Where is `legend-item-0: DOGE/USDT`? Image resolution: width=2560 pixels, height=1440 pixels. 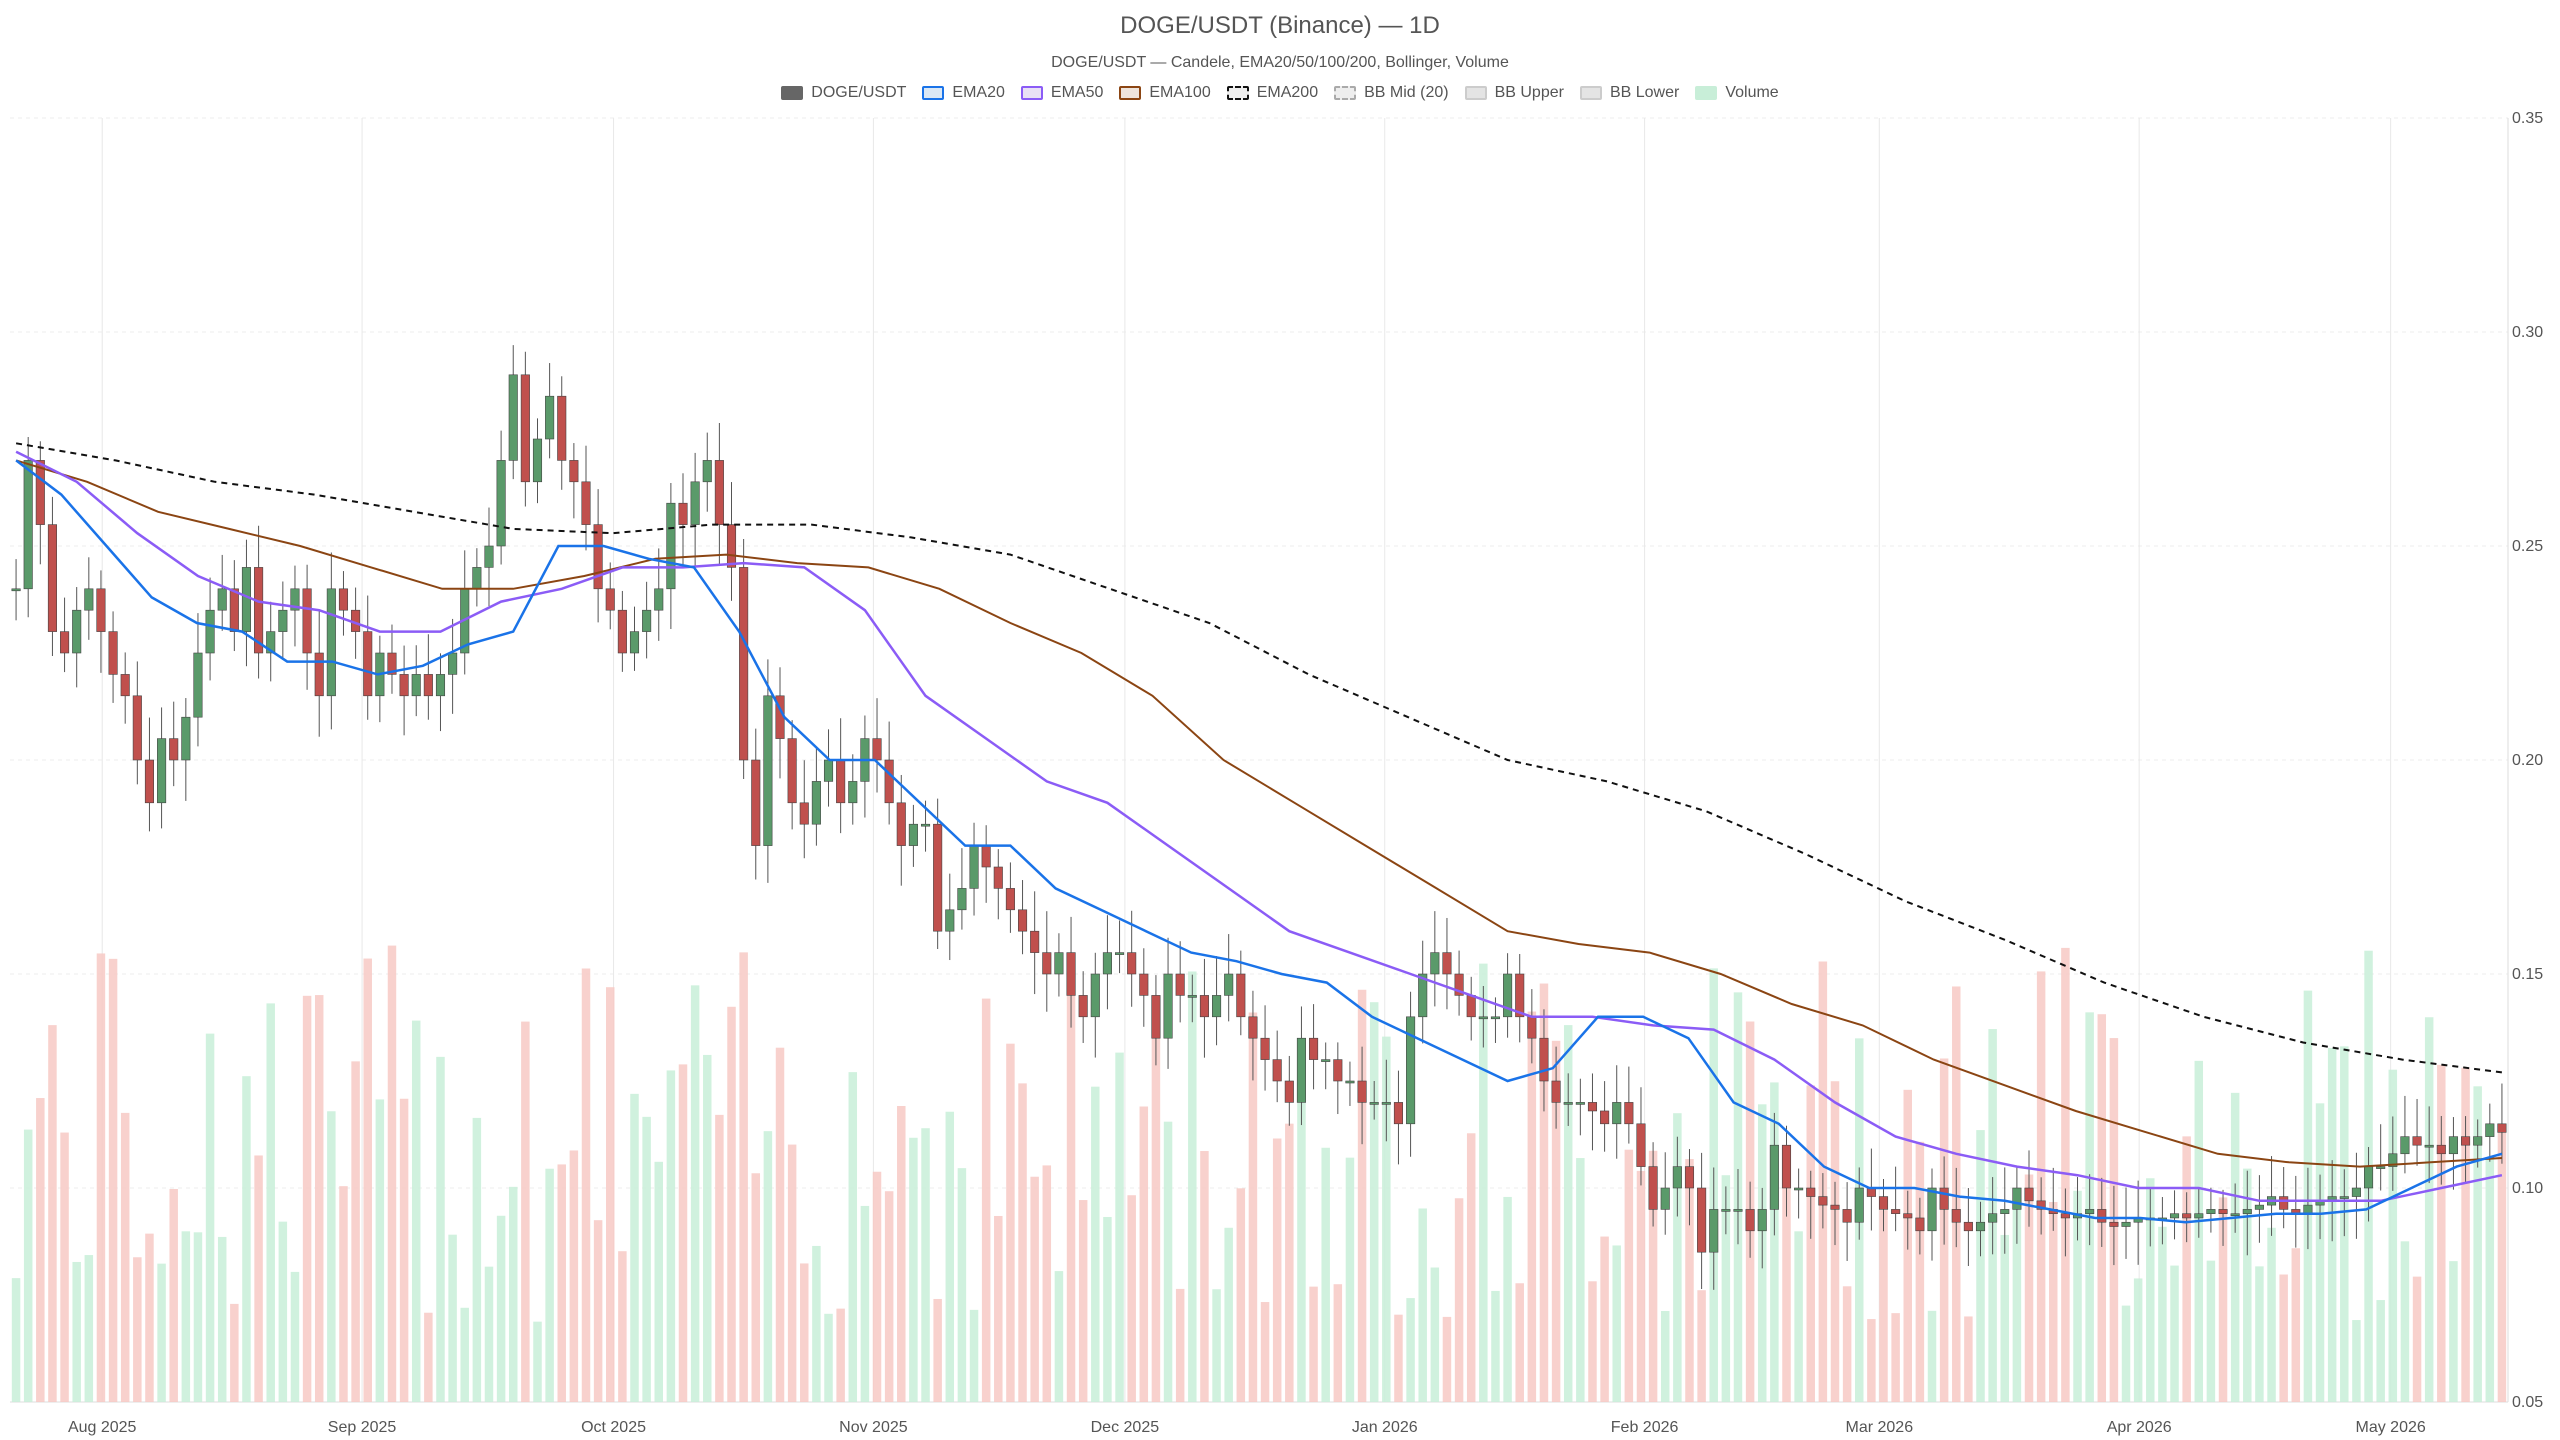 legend-item-0: DOGE/USDT is located at coordinates (843, 93).